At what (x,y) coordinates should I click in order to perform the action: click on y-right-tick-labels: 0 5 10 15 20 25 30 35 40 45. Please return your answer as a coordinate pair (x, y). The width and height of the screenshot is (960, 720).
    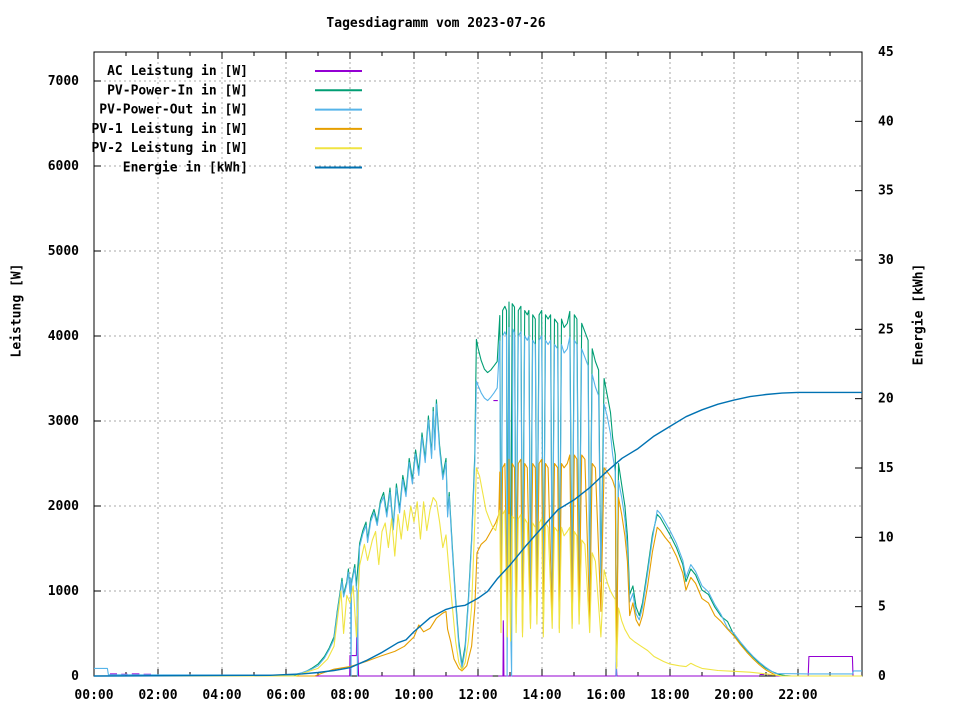
    Looking at the image, I should click on (886, 364).